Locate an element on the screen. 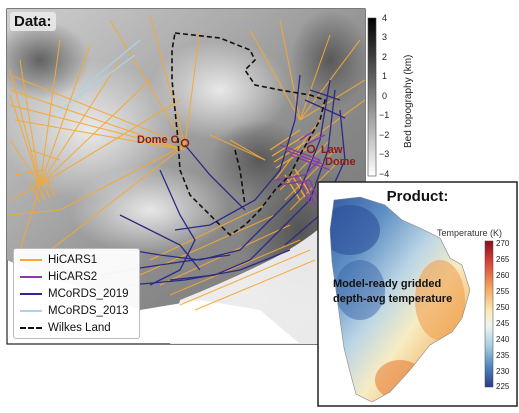 This screenshot has height=413, width=519. dome-c-label: Dome C is located at coordinates (158, 140).